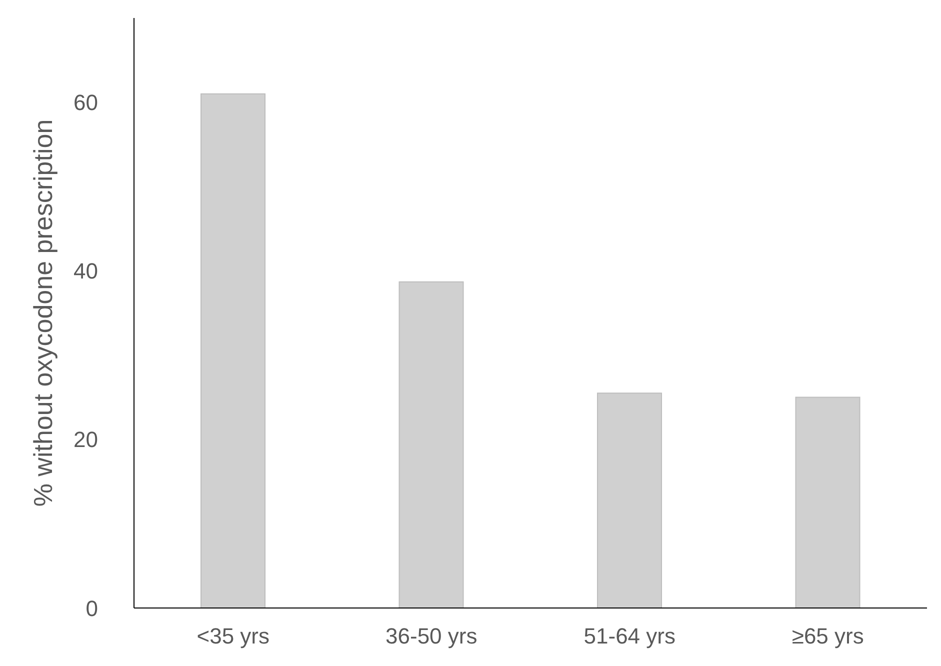 The height and width of the screenshot is (666, 941). I want to click on x-tick-label: 36-50 yrs, so click(432, 636).